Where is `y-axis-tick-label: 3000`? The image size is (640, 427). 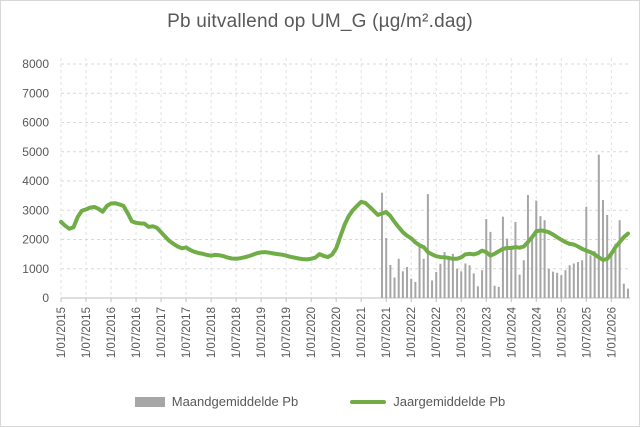 y-axis-tick-label: 3000 is located at coordinates (35, 210).